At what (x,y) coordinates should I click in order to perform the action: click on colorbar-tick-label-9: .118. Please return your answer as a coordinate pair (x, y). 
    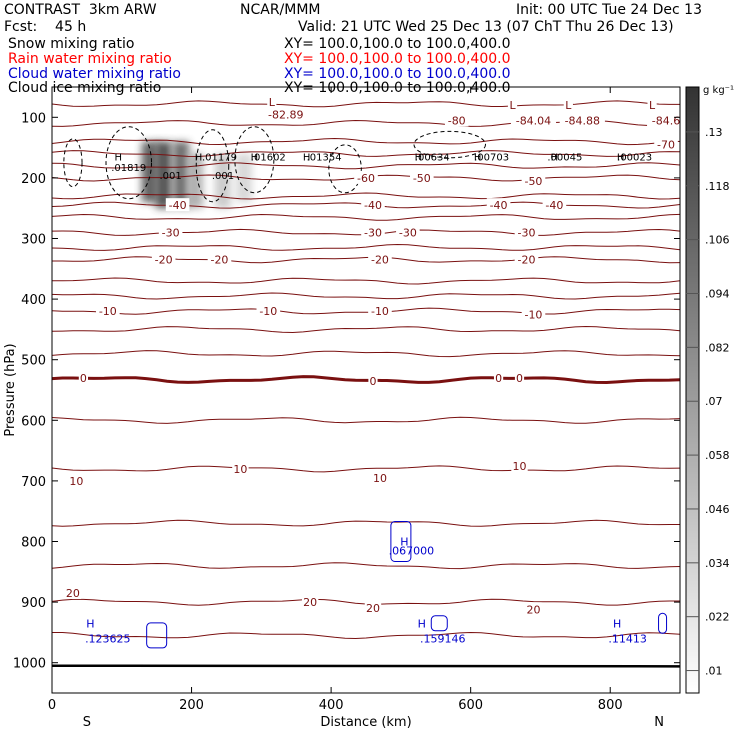
    Looking at the image, I should click on (717, 186).